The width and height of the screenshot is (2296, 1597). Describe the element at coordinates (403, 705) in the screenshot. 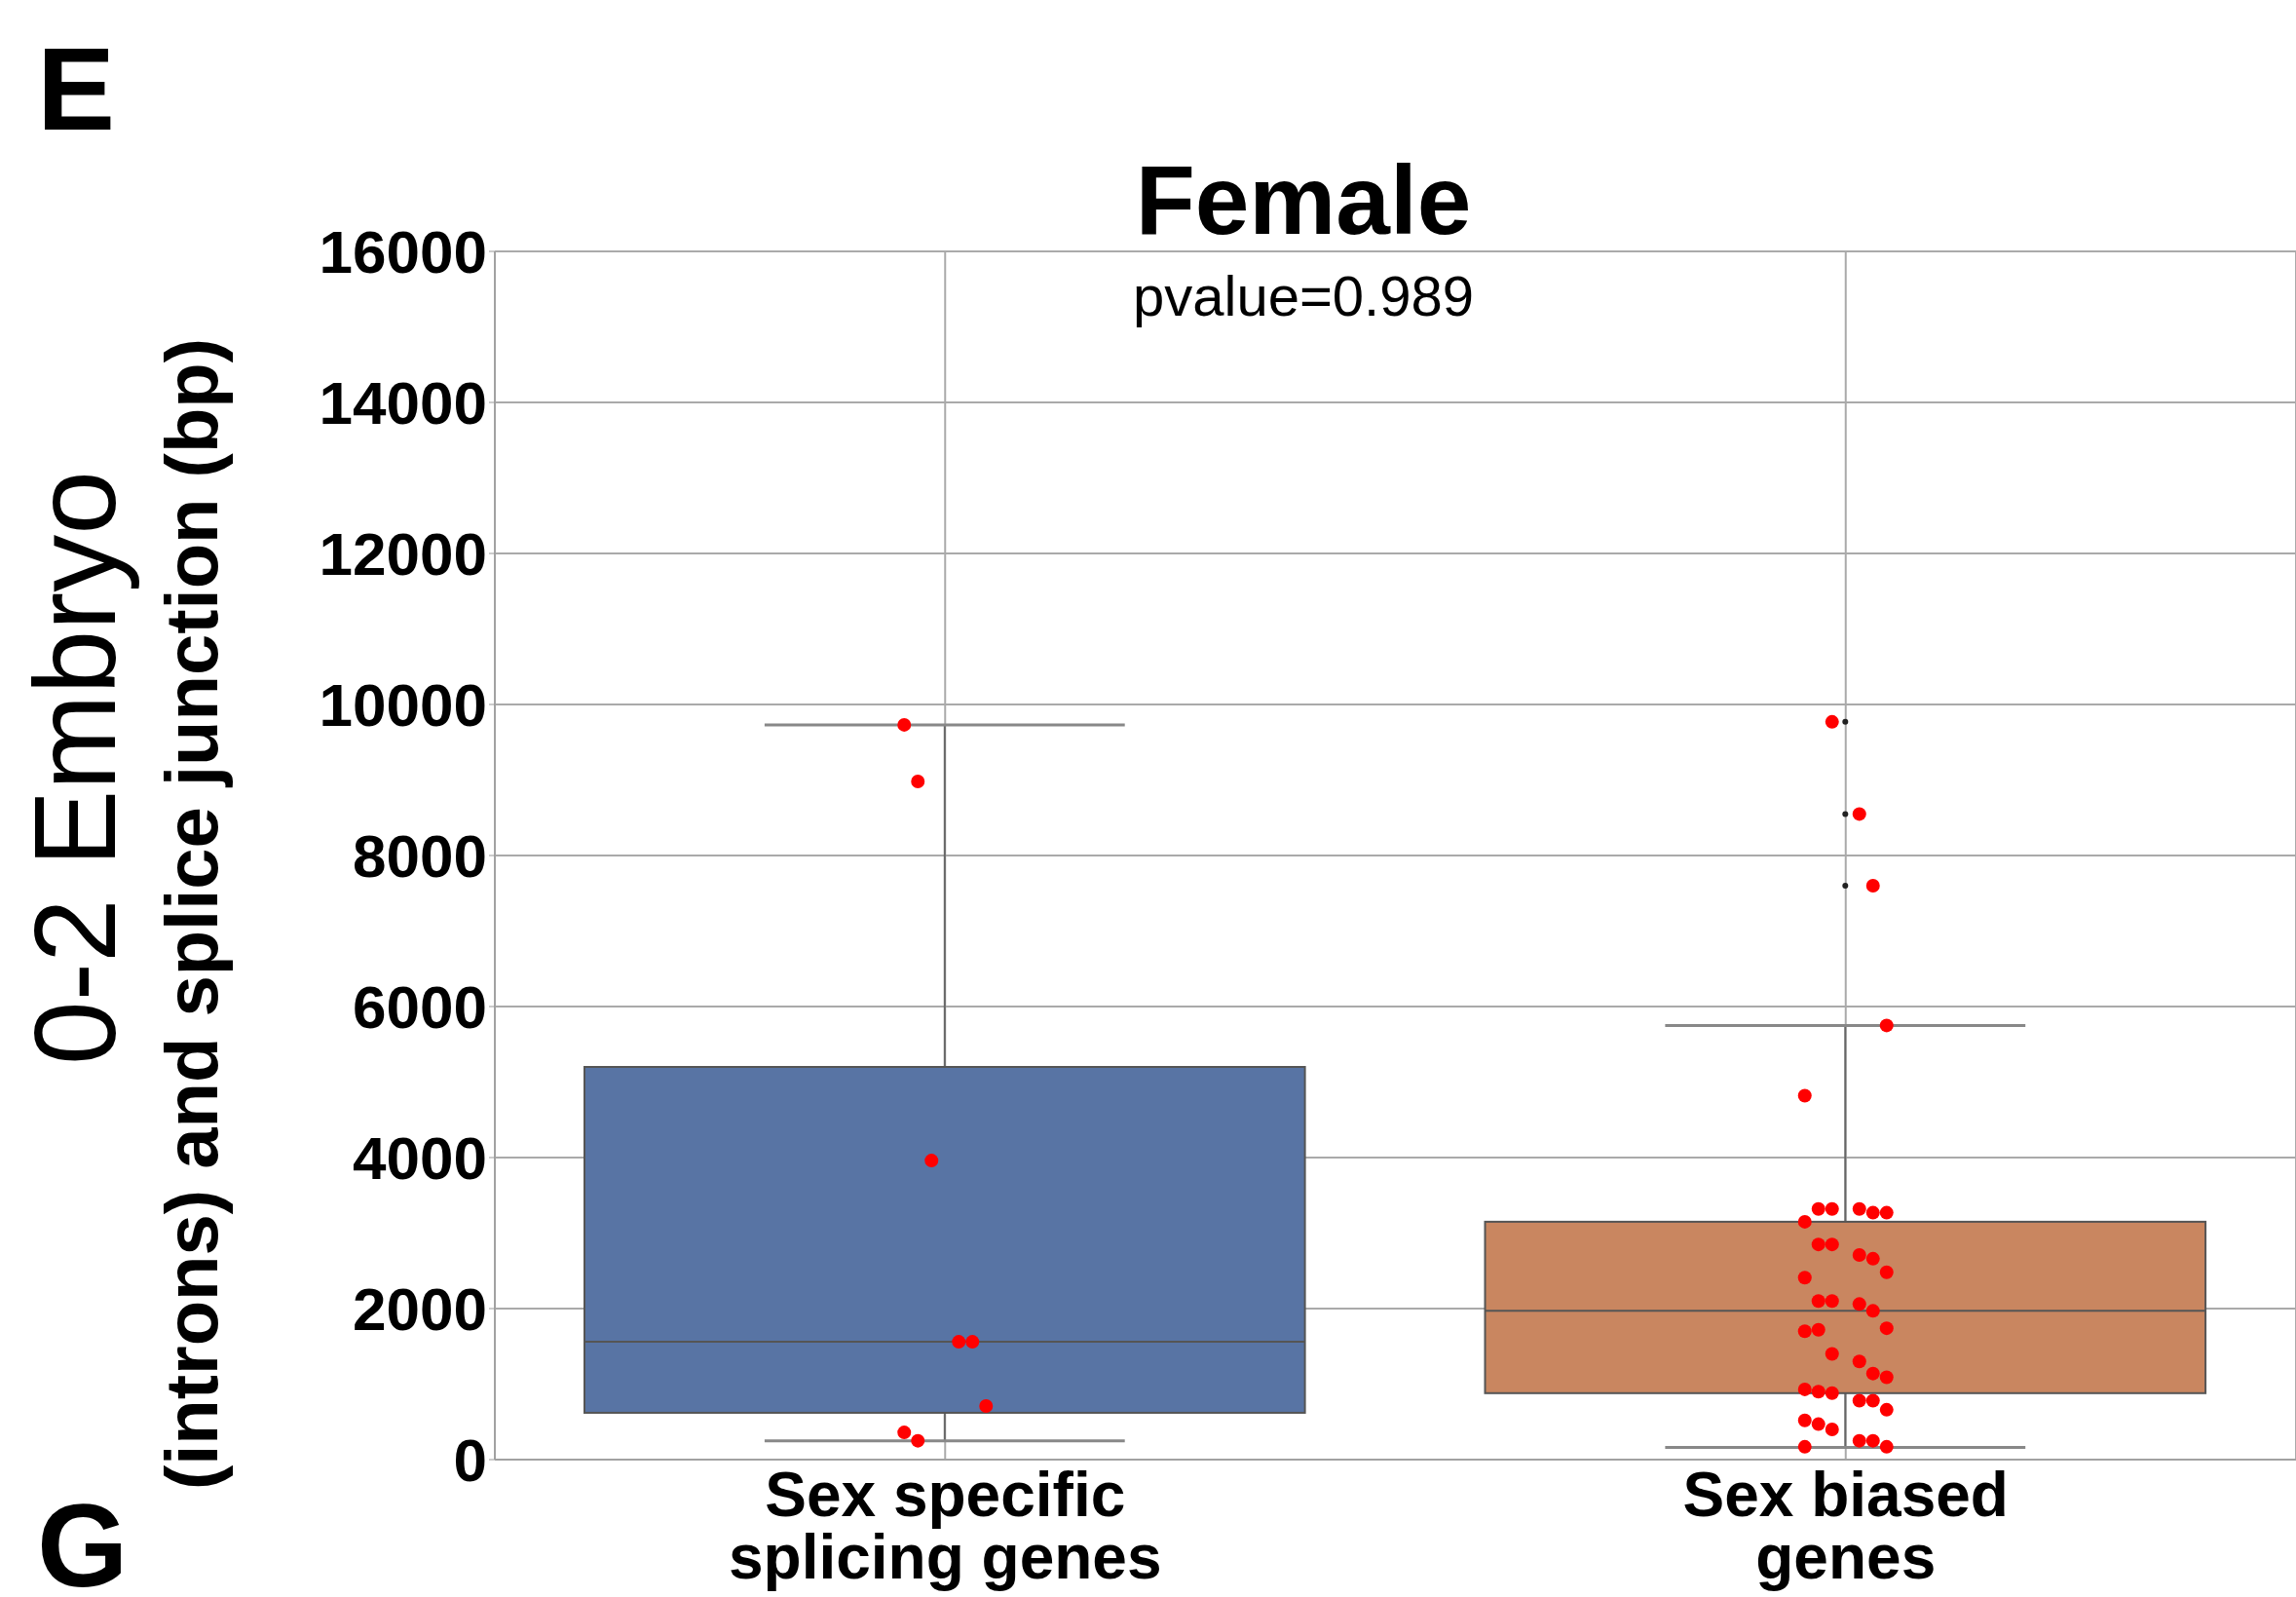

I see `y-tick-label: 10000` at that location.